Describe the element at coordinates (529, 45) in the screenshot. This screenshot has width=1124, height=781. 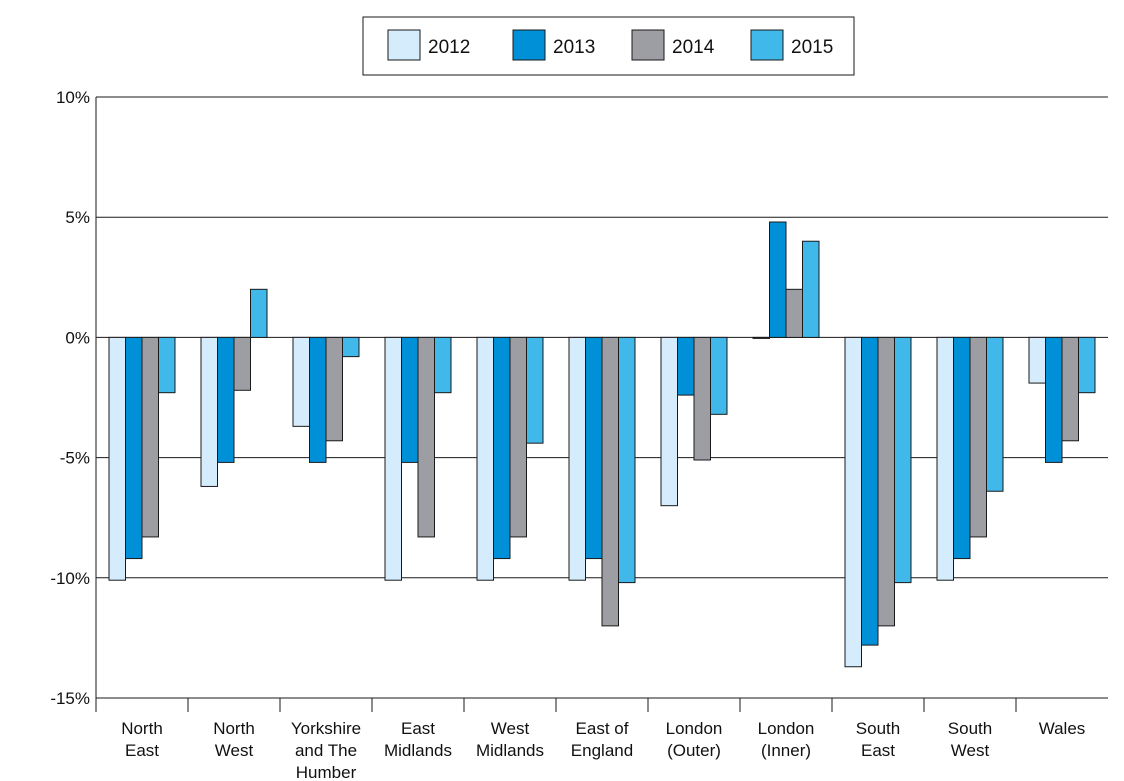
I see `legend-swatch-2013` at that location.